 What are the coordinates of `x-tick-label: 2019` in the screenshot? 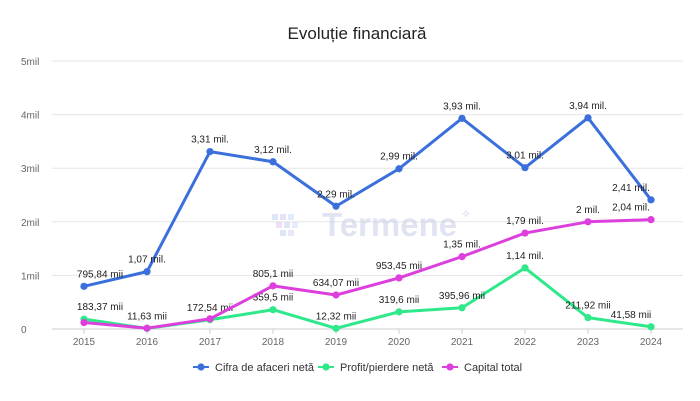 It's located at (336, 342).